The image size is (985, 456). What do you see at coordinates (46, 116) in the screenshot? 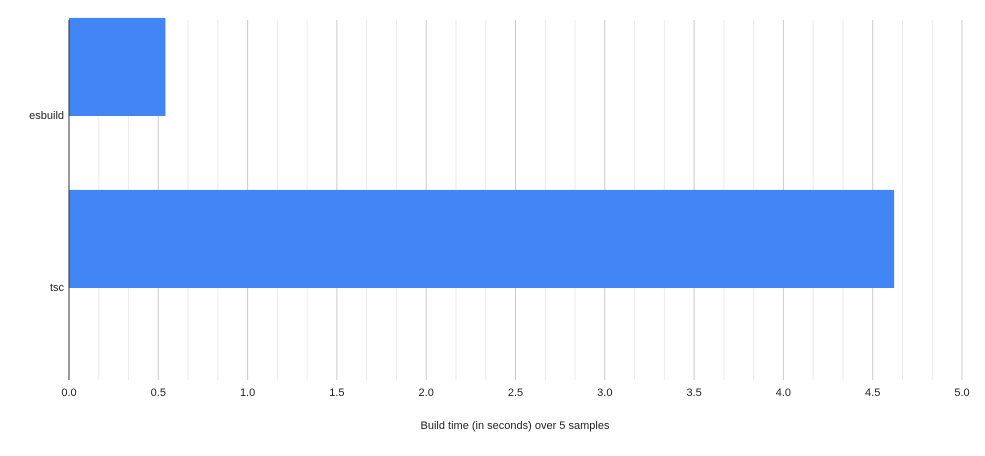
I see `y-tick-label: esbuild` at bounding box center [46, 116].